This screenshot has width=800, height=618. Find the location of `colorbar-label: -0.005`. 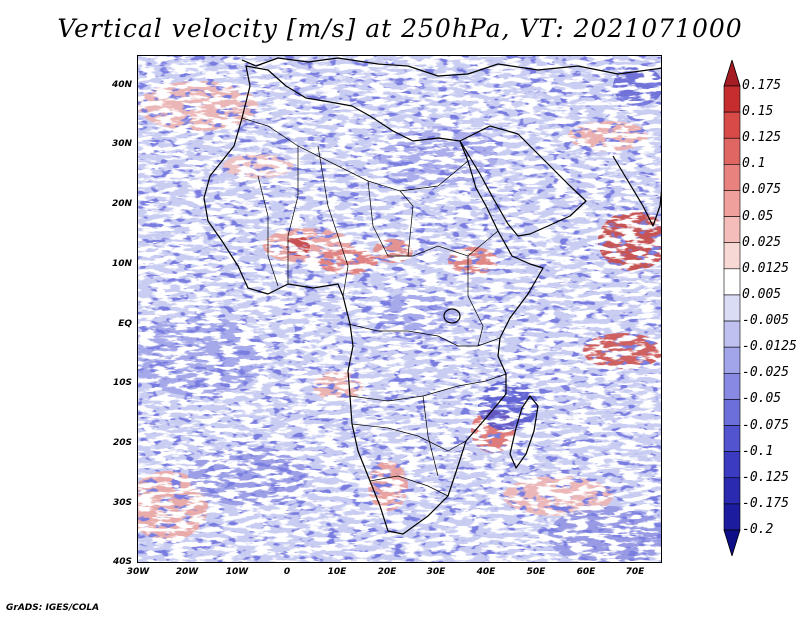

colorbar-label: -0.005 is located at coordinates (765, 321).